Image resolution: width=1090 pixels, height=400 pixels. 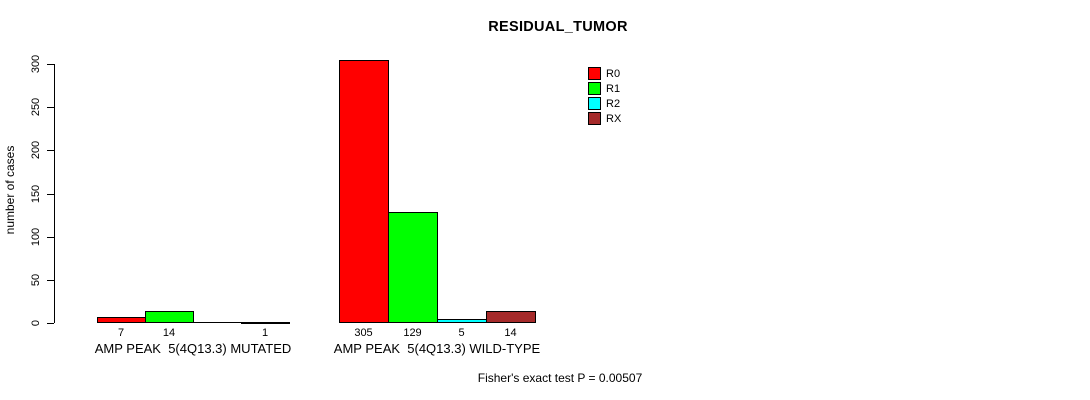 I want to click on y-axis-line, so click(x=54, y=193).